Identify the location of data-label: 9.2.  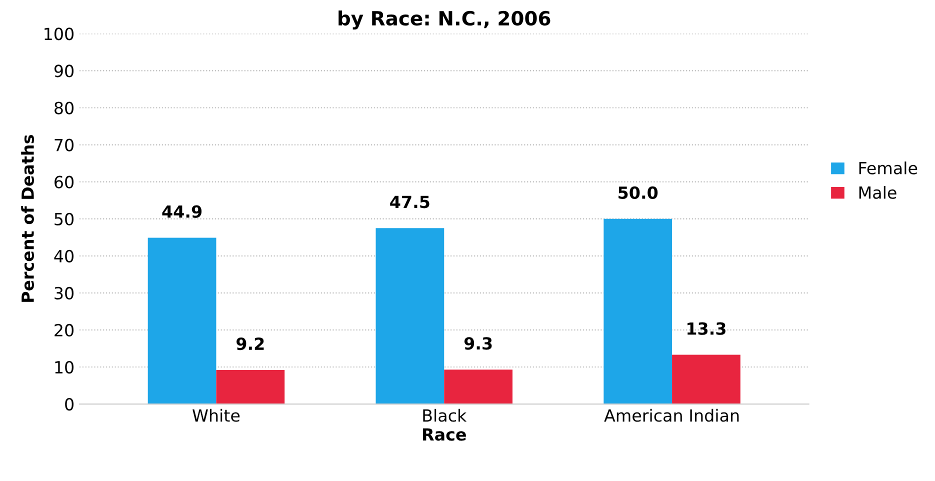
(250, 343).